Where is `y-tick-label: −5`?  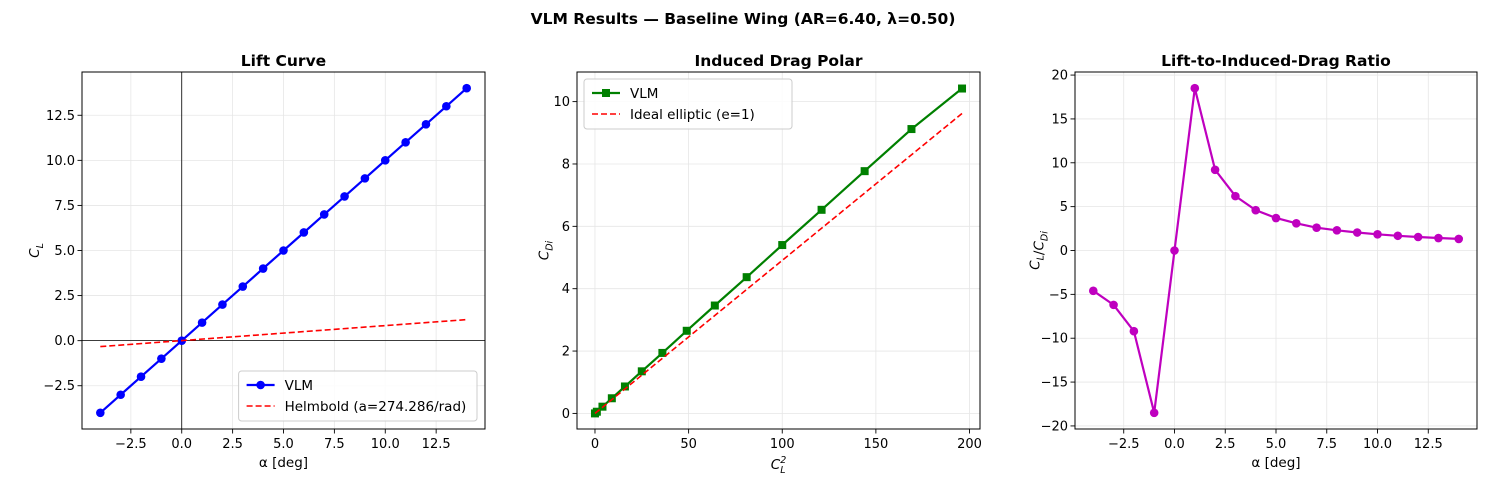 y-tick-label: −5 is located at coordinates (1058, 295).